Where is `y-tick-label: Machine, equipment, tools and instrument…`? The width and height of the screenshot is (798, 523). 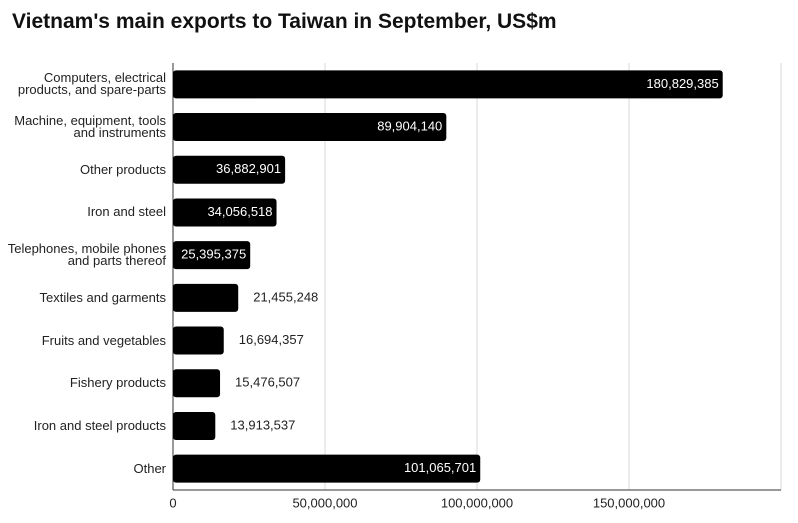
y-tick-label: Machine, equipment, tools and instrument… is located at coordinates (90, 127).